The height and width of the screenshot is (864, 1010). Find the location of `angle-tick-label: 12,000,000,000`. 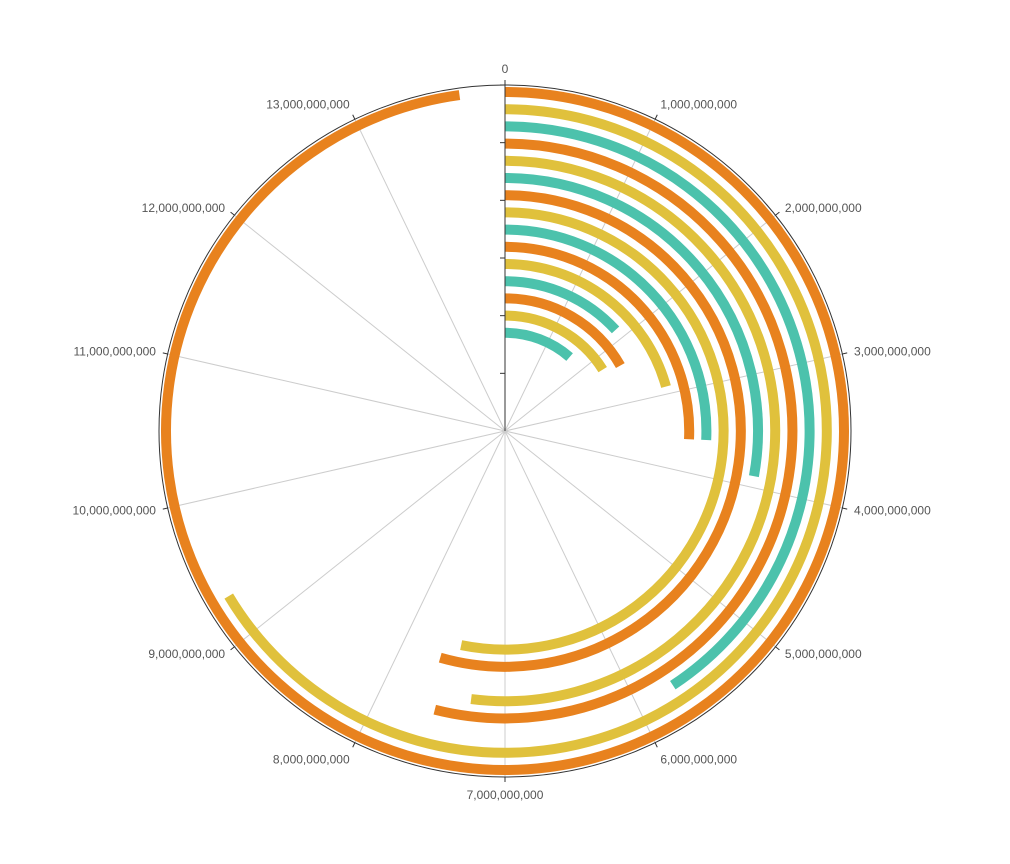

angle-tick-label: 12,000,000,000 is located at coordinates (184, 208).